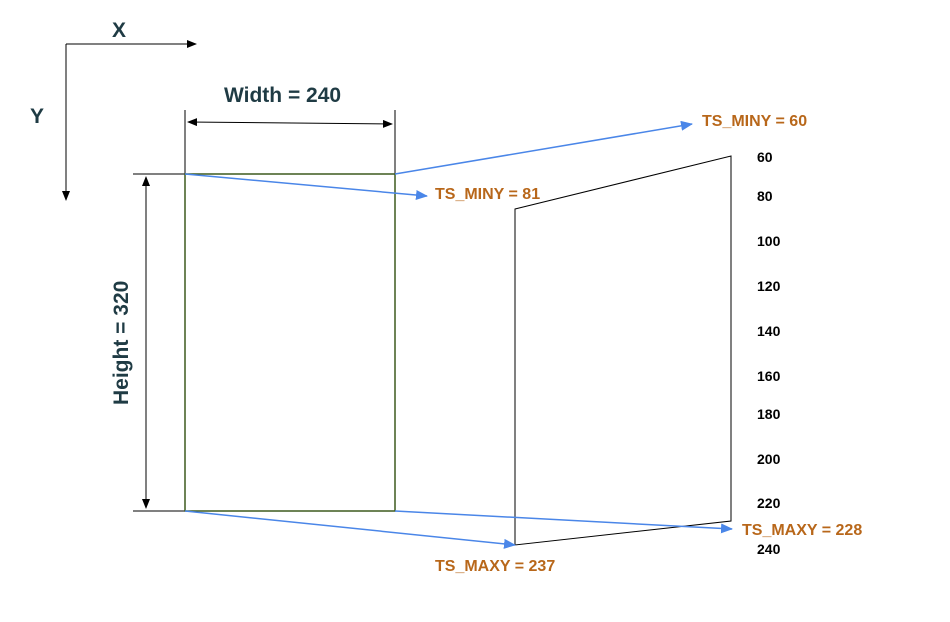  Describe the element at coordinates (623, 350) in the screenshot. I see `projected-trapezoid` at that location.